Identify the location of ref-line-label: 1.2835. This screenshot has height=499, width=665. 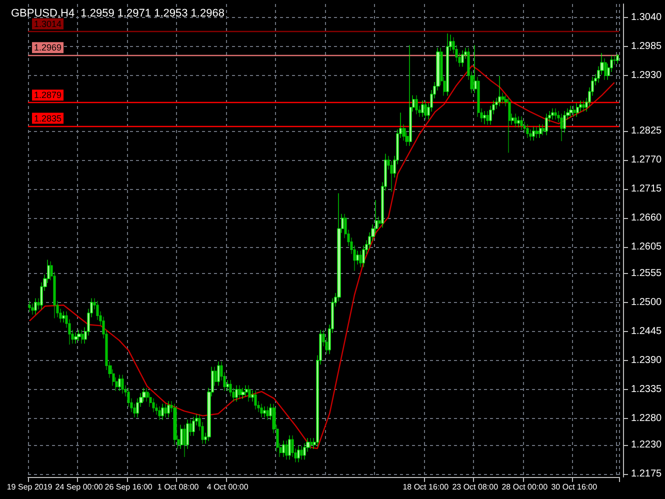
(48, 118).